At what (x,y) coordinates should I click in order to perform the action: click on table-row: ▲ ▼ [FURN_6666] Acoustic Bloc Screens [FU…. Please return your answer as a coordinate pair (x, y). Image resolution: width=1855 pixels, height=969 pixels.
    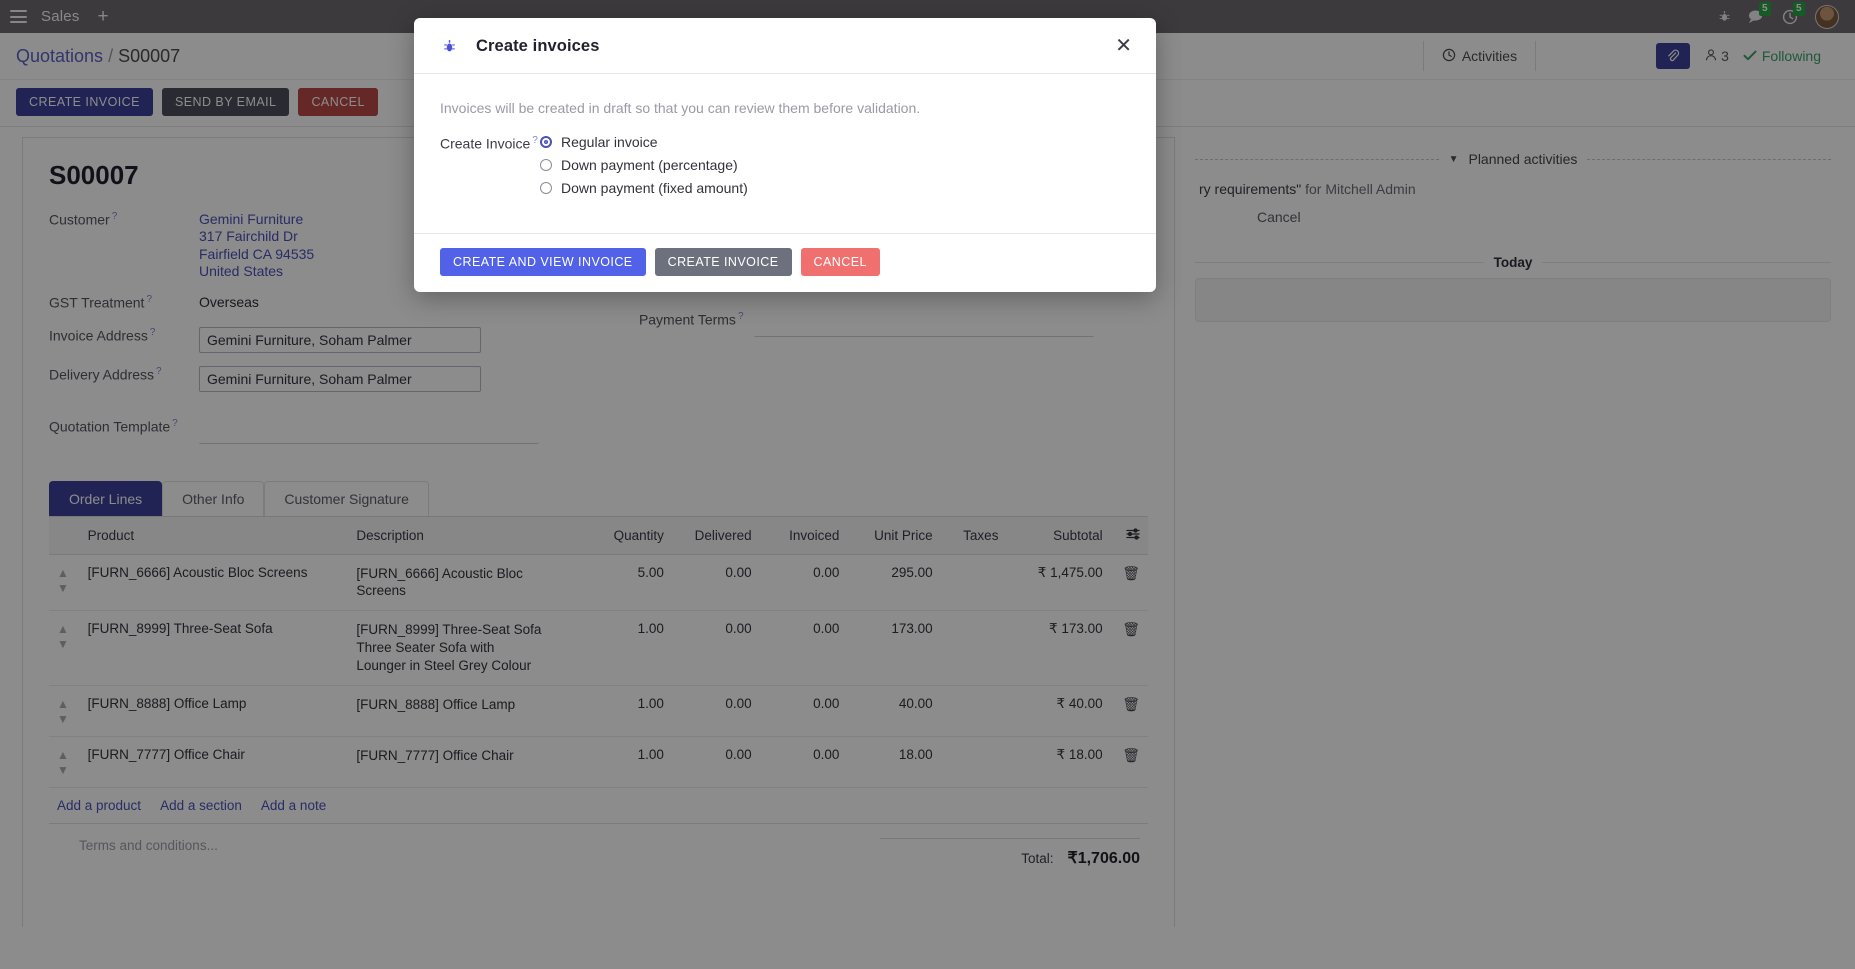
    Looking at the image, I should click on (598, 583).